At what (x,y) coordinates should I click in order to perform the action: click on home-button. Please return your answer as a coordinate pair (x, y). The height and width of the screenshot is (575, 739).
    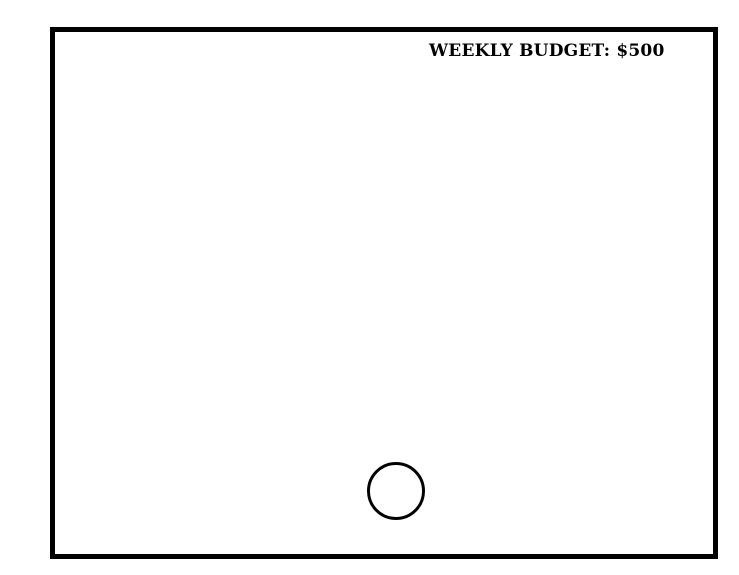
    Looking at the image, I should click on (396, 491).